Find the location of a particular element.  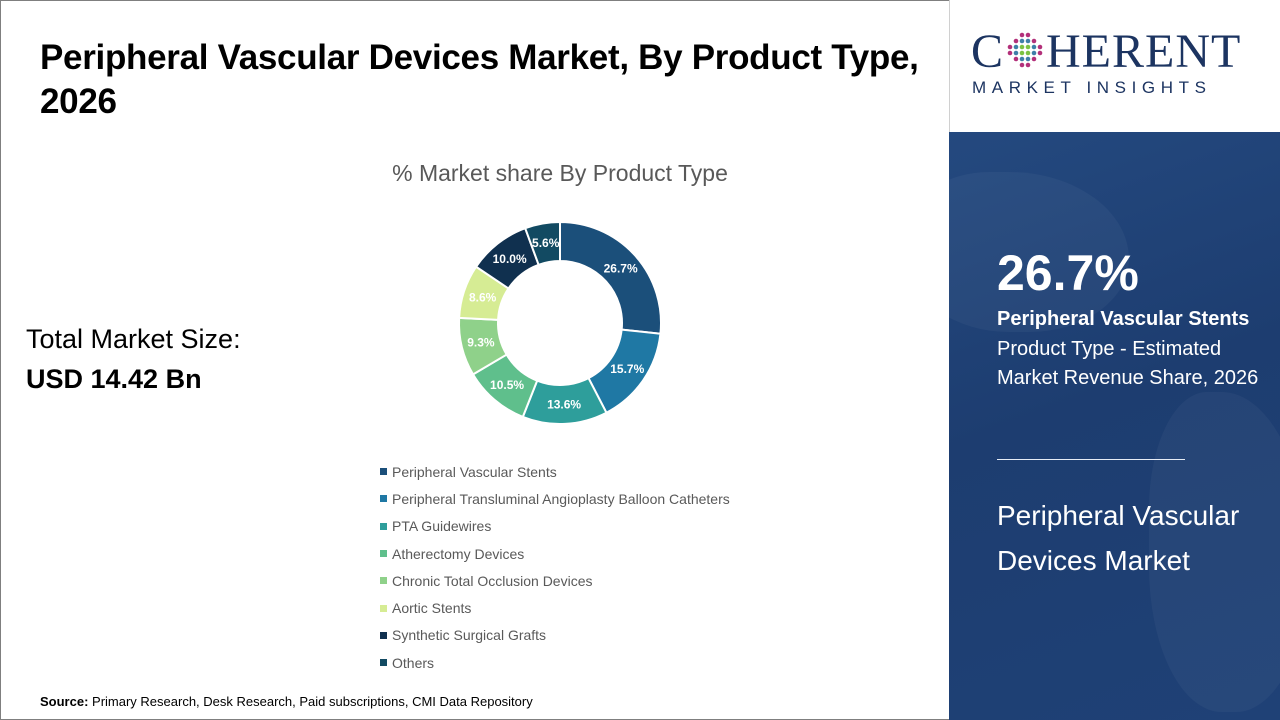

data-label: 5.6% is located at coordinates (546, 243).